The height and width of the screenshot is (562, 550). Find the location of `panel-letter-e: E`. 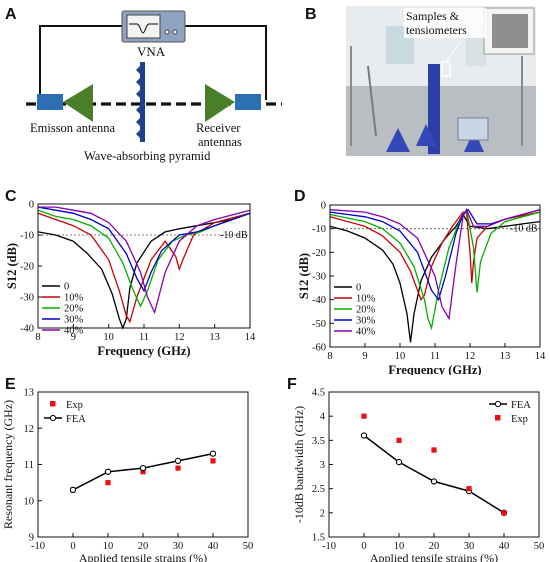

panel-letter-e: E is located at coordinates (10, 384).